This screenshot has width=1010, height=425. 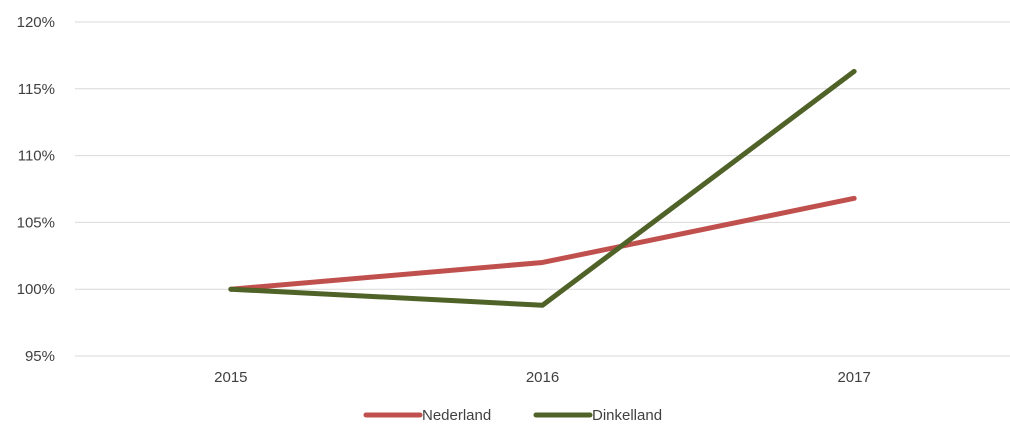 I want to click on x-axis-labels: 2015 2016 2017, so click(x=542, y=377).